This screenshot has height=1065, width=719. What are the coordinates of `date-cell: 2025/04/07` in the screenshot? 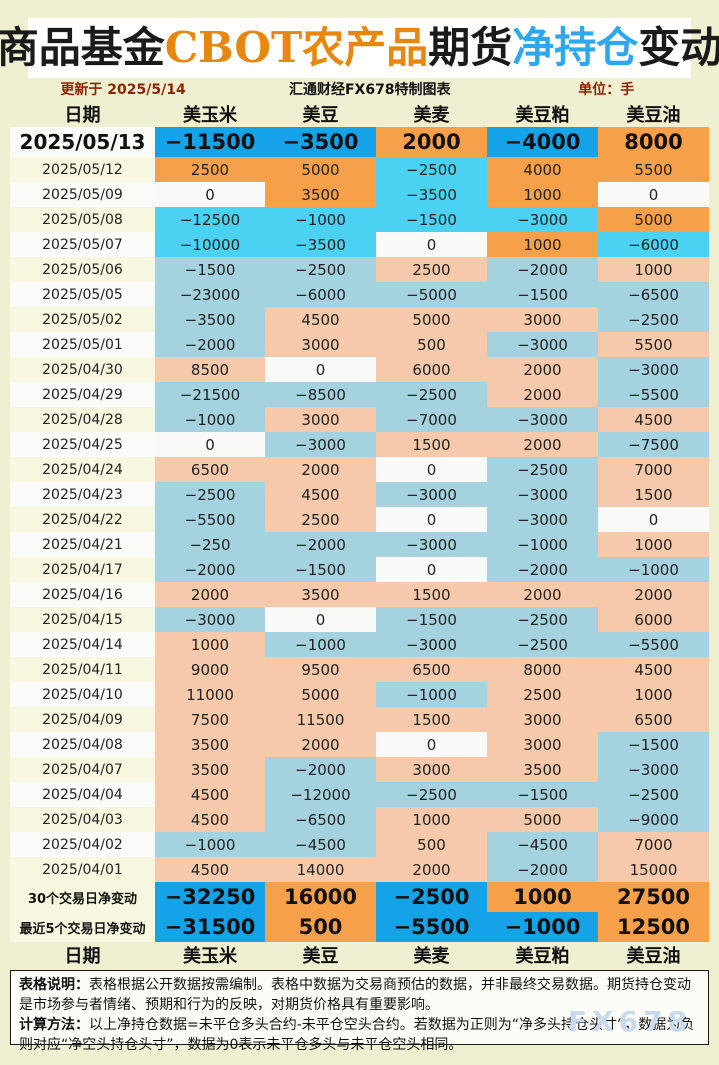 It's located at (82, 769).